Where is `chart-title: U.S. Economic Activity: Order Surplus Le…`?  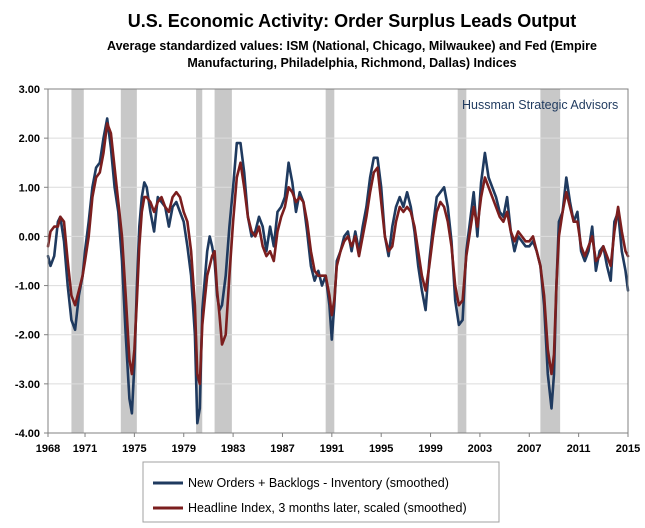
chart-title: U.S. Economic Activity: Order Surplus Le… is located at coordinates (352, 21).